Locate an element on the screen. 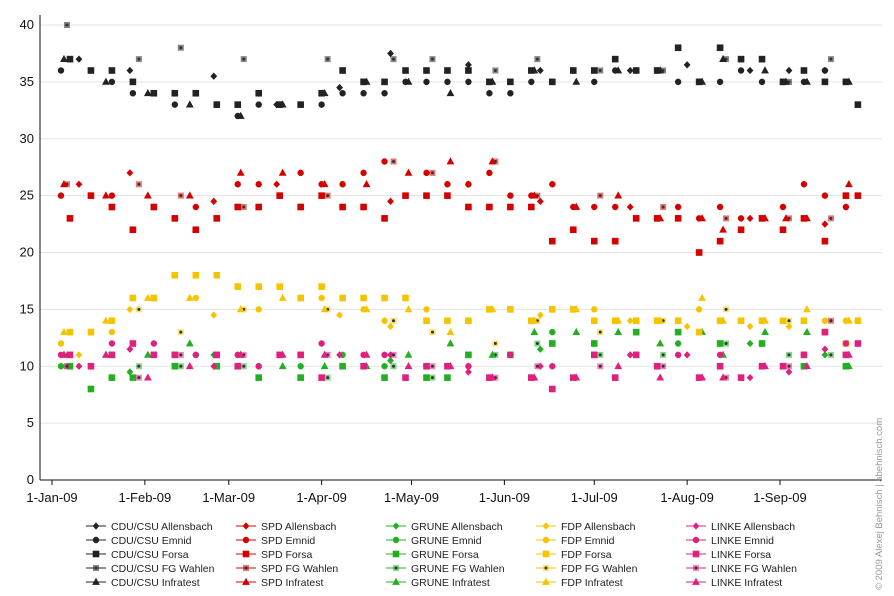 Image resolution: width=894 pixels, height=596 pixels. legend-entry: LINKE Infratest is located at coordinates (734, 583).